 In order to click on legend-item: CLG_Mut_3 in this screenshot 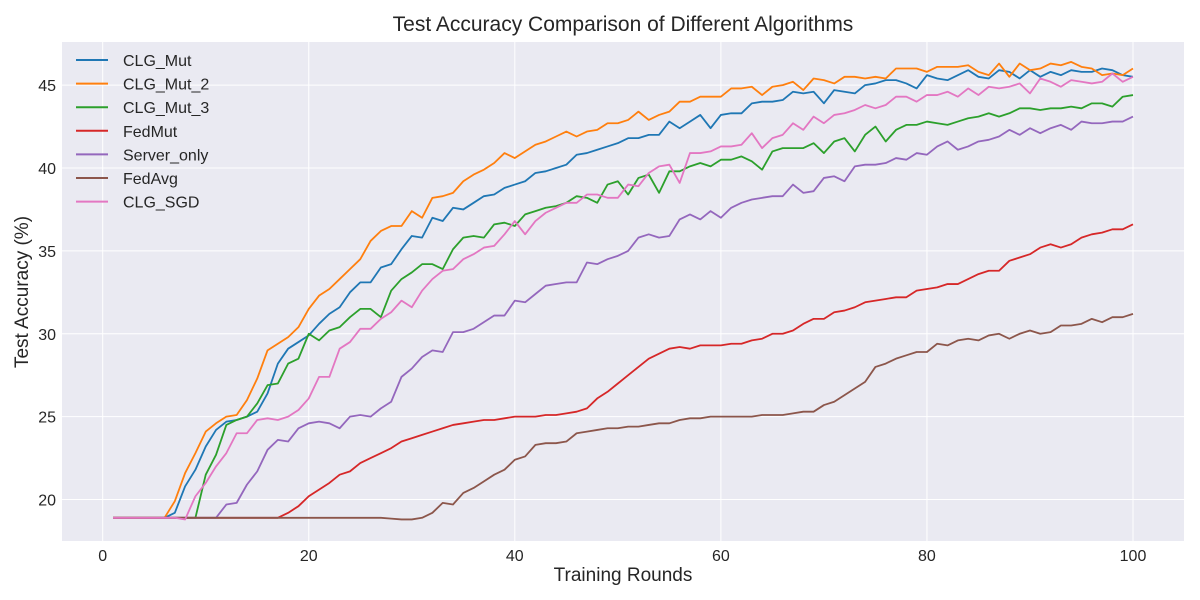, I will do `click(142, 108)`.